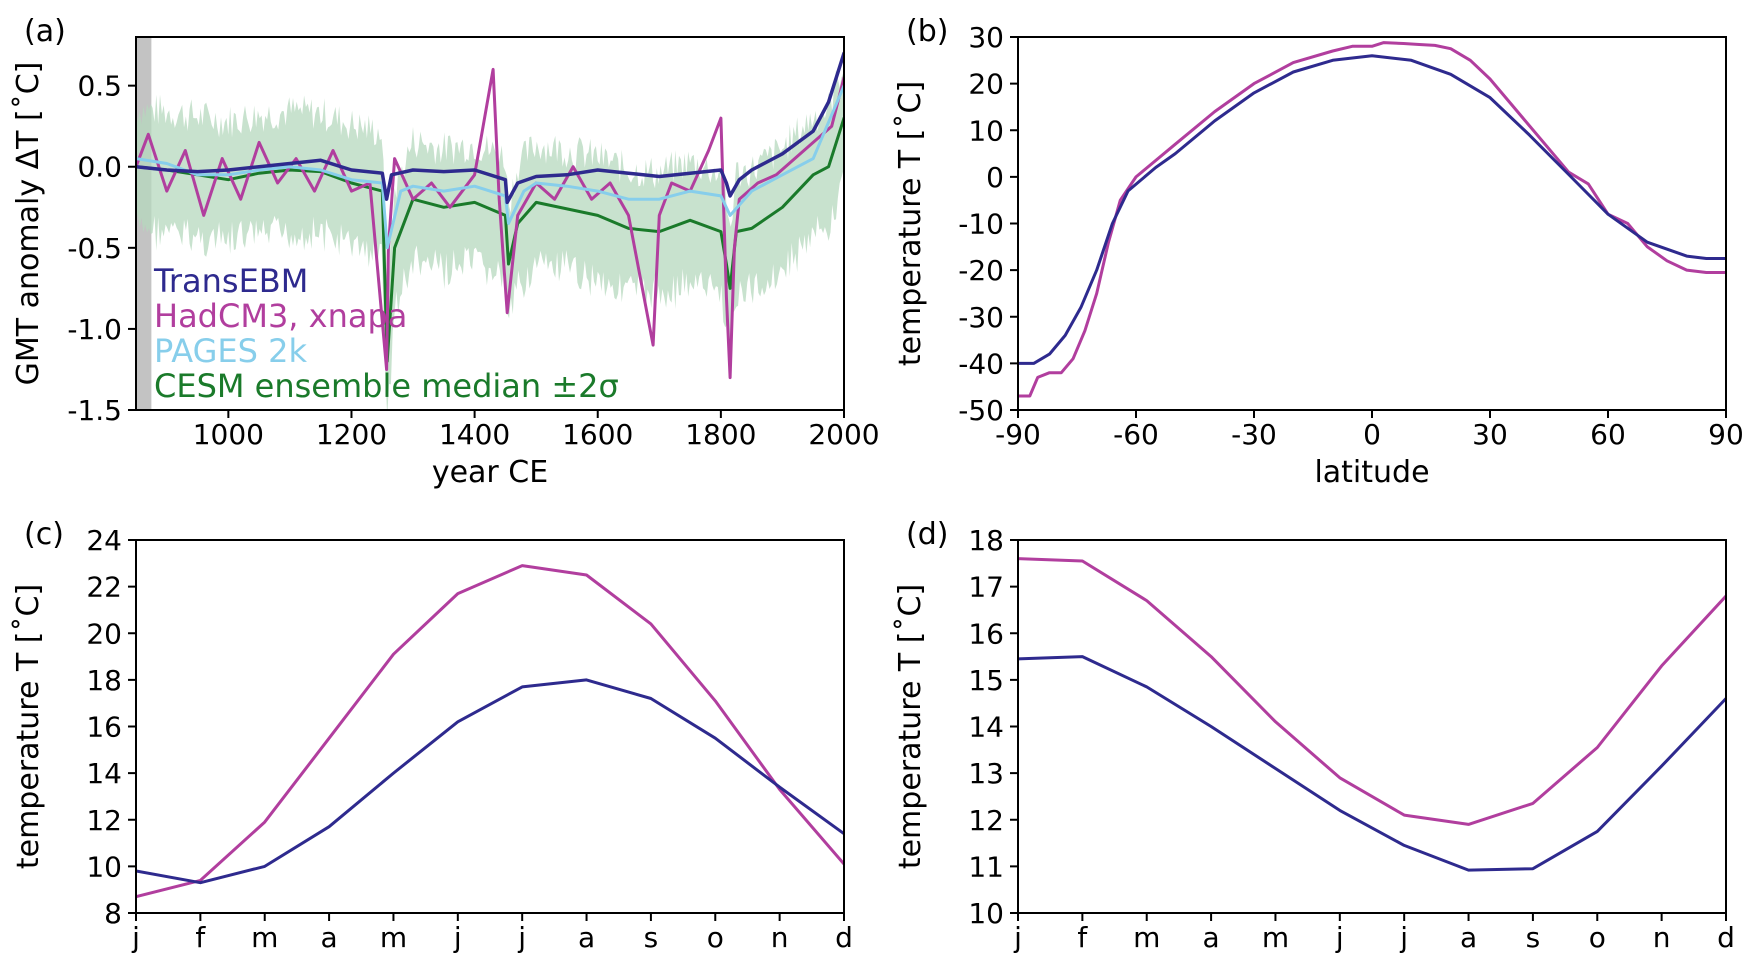  Describe the element at coordinates (113, 913) in the screenshot. I see `y-tick-label: 8` at that location.